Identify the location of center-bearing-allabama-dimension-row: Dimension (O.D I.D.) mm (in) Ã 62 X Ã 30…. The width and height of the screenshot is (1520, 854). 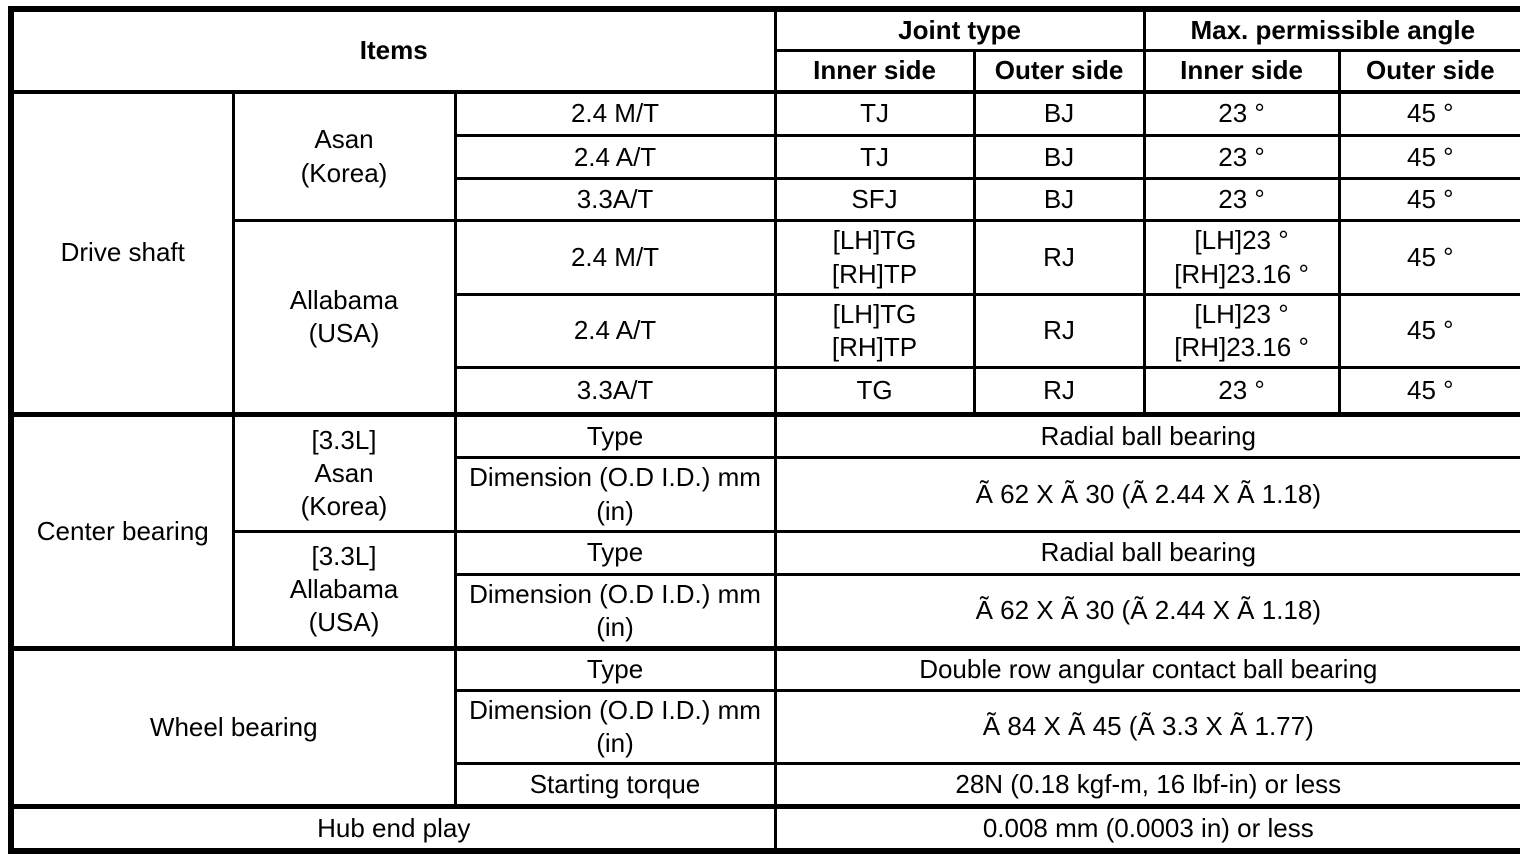
(765, 611).